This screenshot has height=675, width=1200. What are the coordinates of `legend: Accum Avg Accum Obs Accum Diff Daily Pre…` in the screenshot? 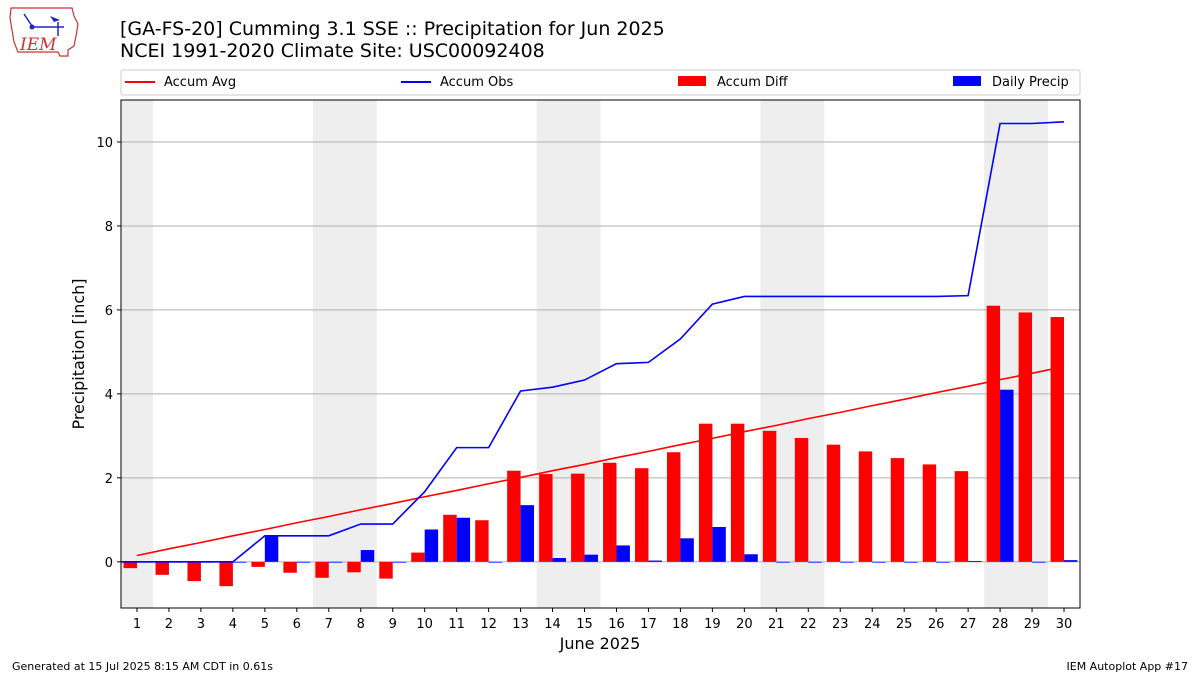 It's located at (600, 82).